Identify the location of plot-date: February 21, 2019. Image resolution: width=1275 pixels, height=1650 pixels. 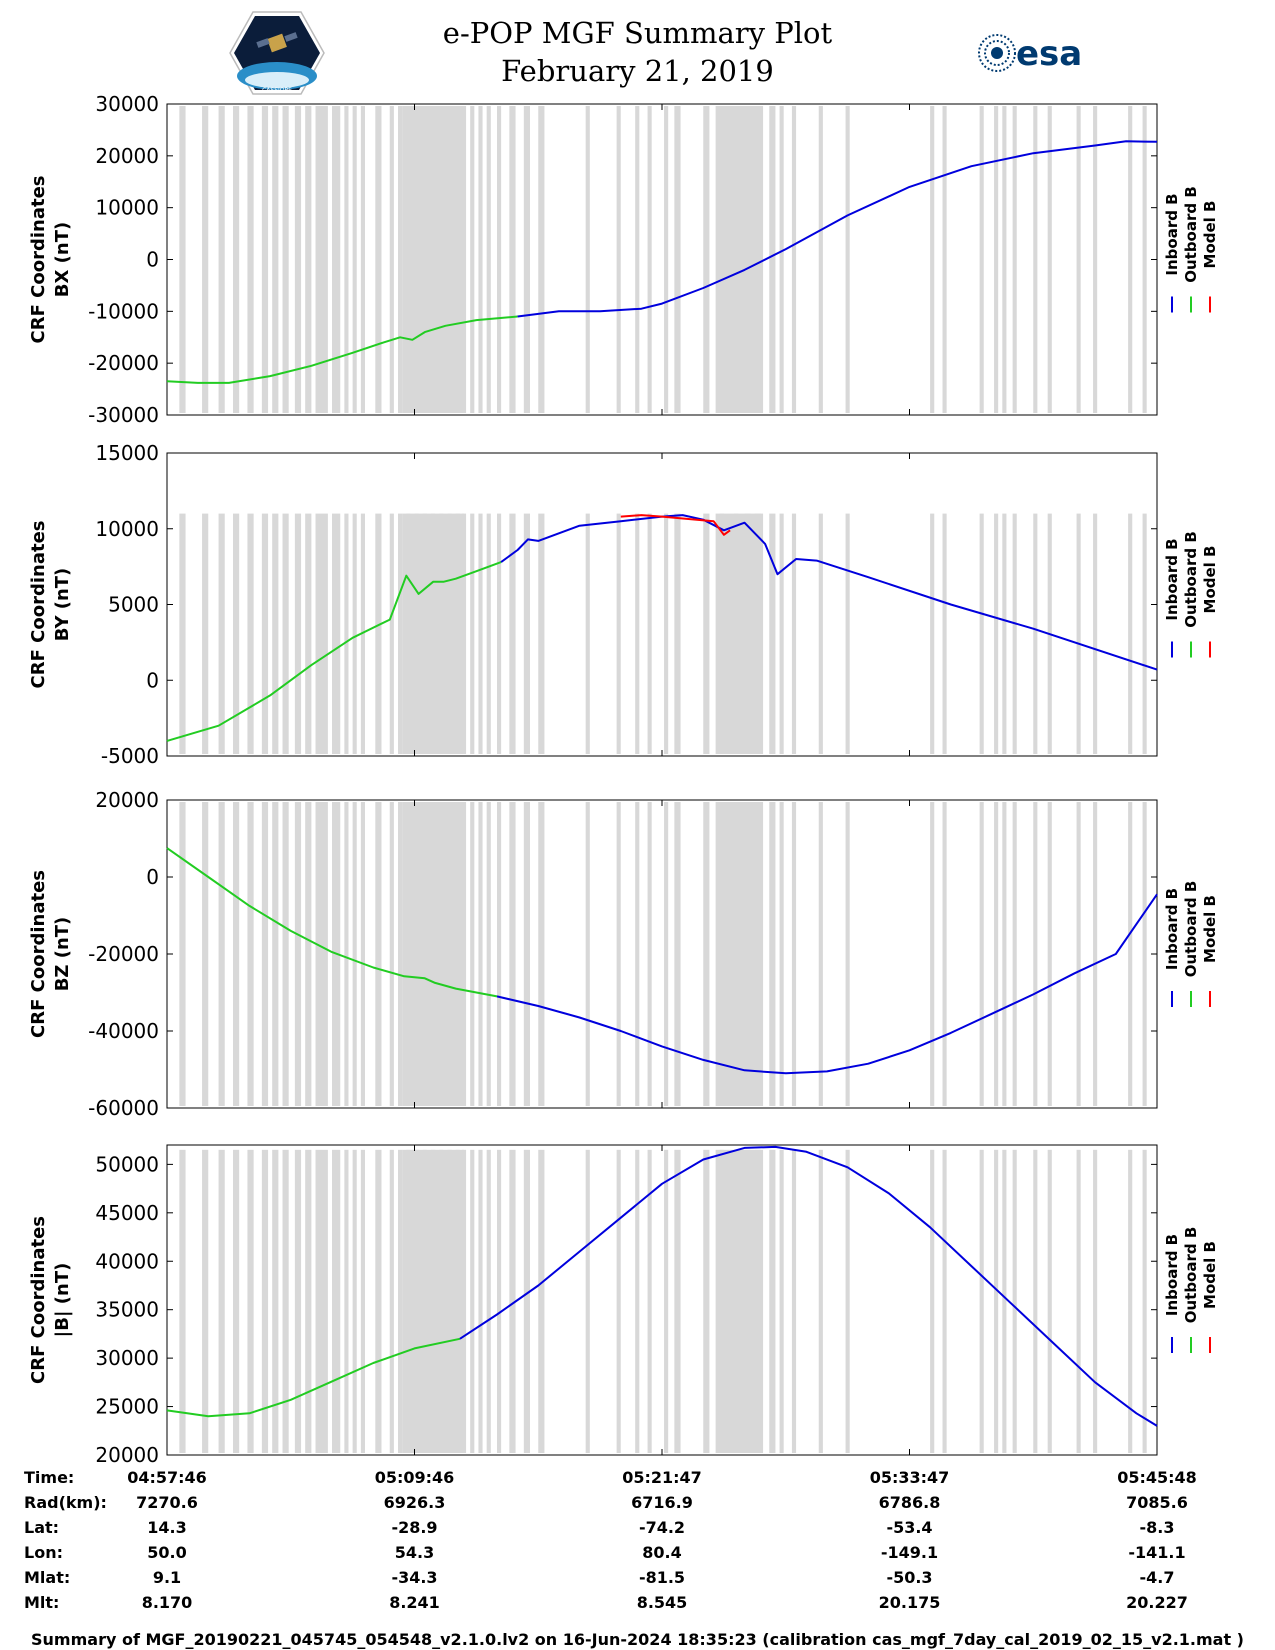
(637, 71).